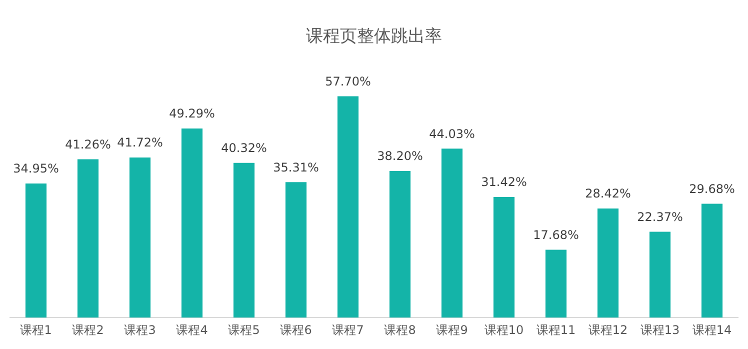  I want to click on data-label: 22.37%, so click(660, 217).